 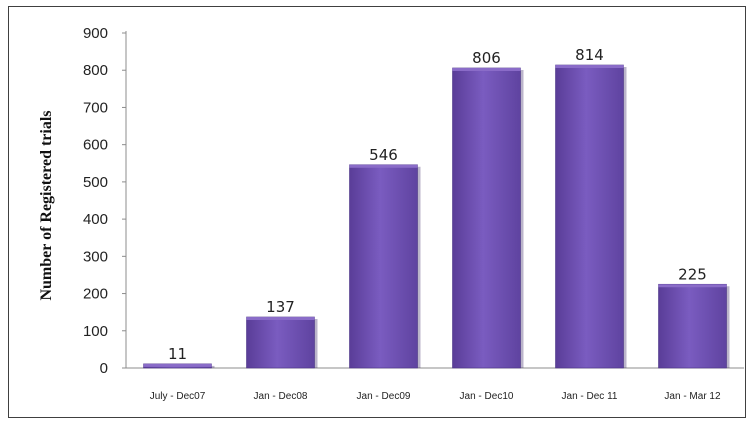 I want to click on data-label: 806, so click(x=486, y=58).